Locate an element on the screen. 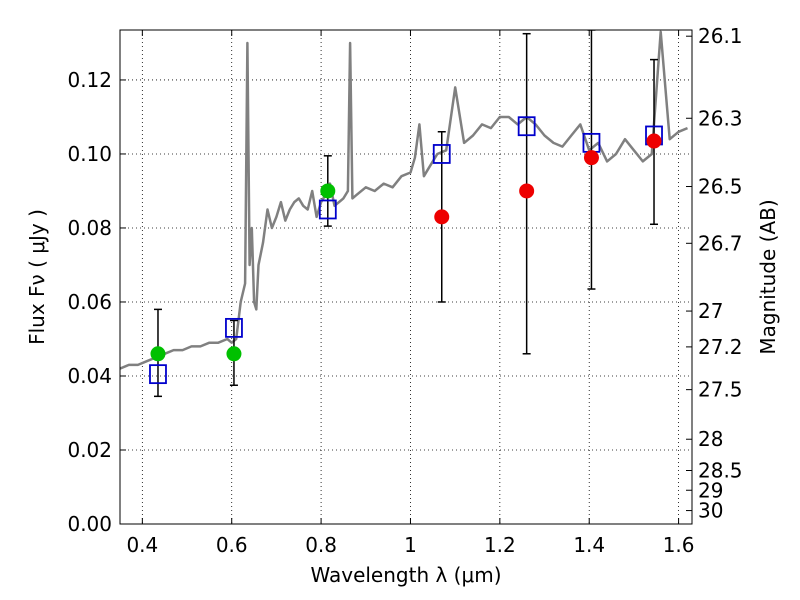 The height and width of the screenshot is (600, 800). x-tick-label: 1 is located at coordinates (410, 545).